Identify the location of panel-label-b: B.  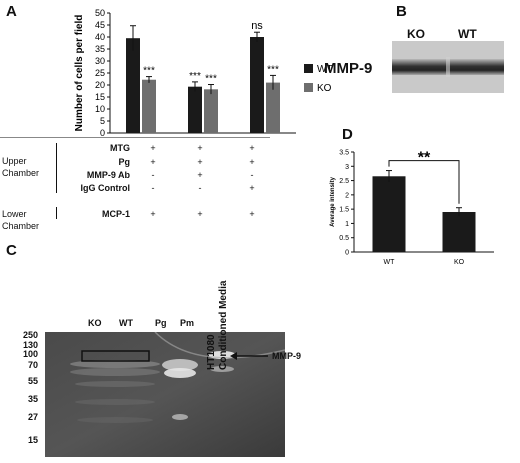
(401, 11).